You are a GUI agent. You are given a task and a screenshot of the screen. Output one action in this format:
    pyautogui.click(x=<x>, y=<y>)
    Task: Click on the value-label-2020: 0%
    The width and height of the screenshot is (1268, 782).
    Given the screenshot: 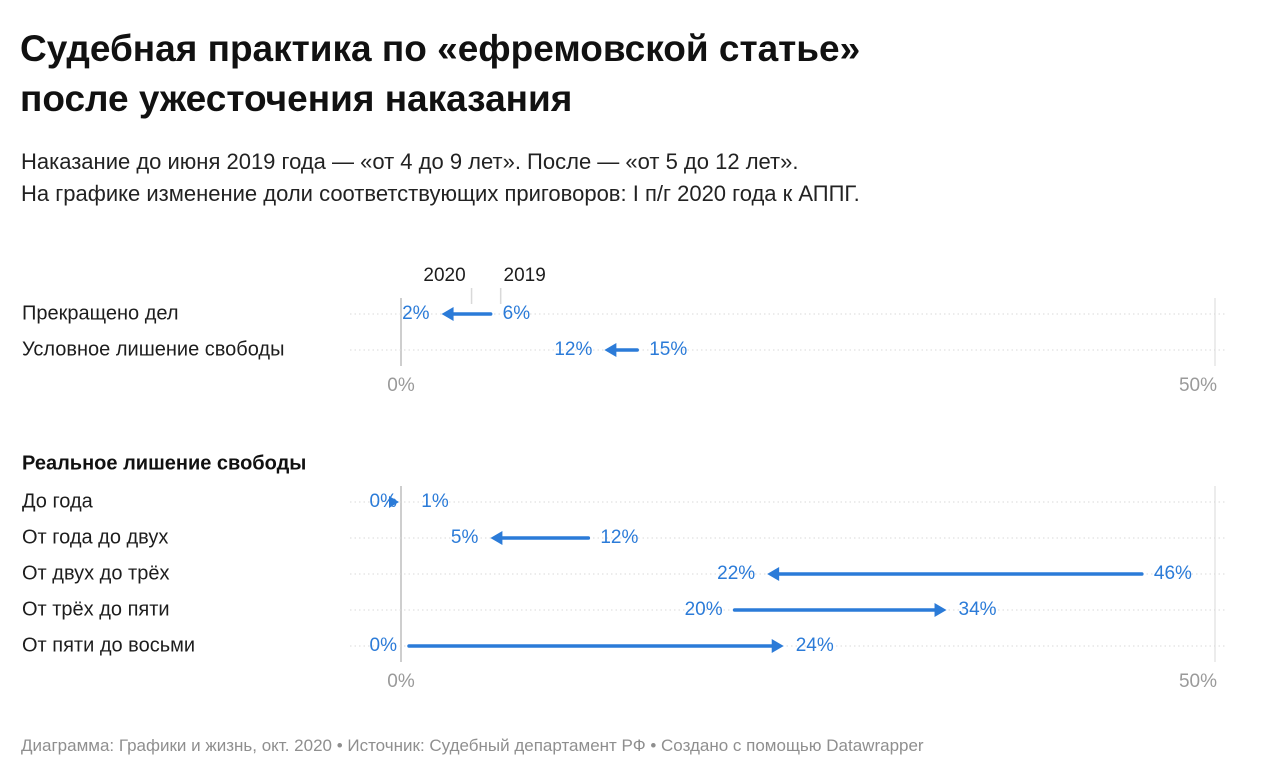 What is the action you would take?
    pyautogui.click(x=384, y=501)
    